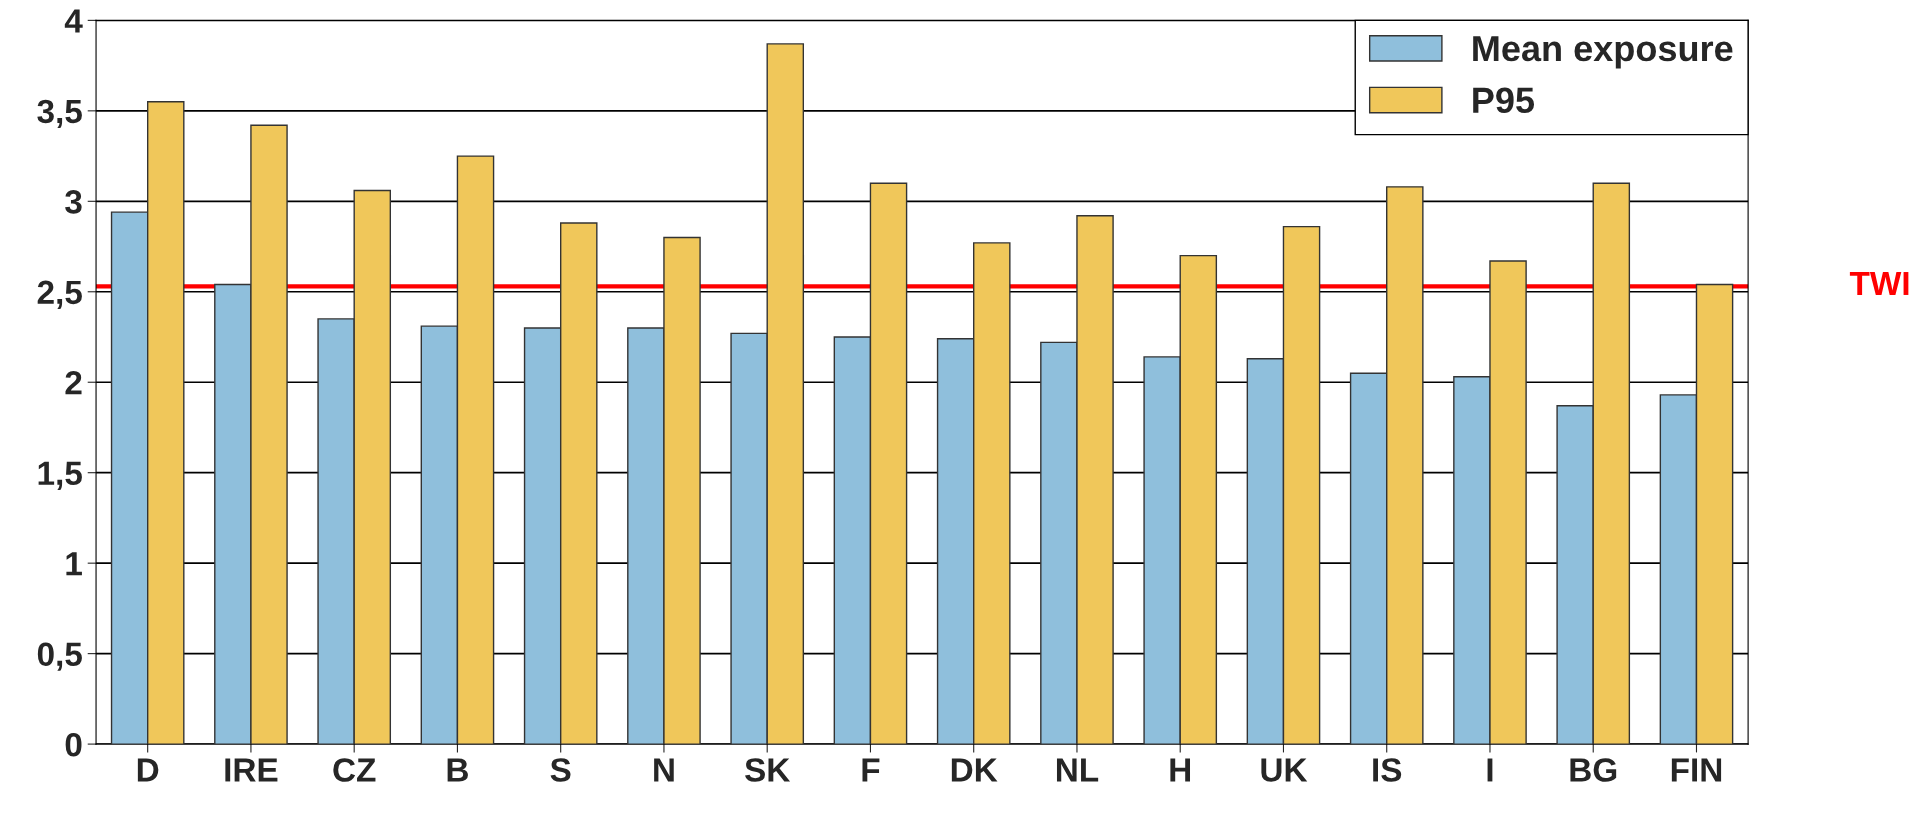 This screenshot has height=815, width=1921. Describe the element at coordinates (560, 770) in the screenshot. I see `x-tick-label: S` at that location.